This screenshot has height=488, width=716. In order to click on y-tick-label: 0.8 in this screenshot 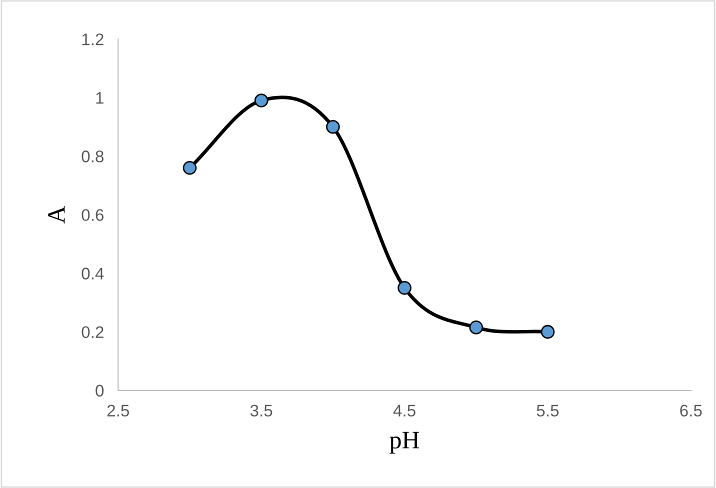, I will do `click(93, 156)`.